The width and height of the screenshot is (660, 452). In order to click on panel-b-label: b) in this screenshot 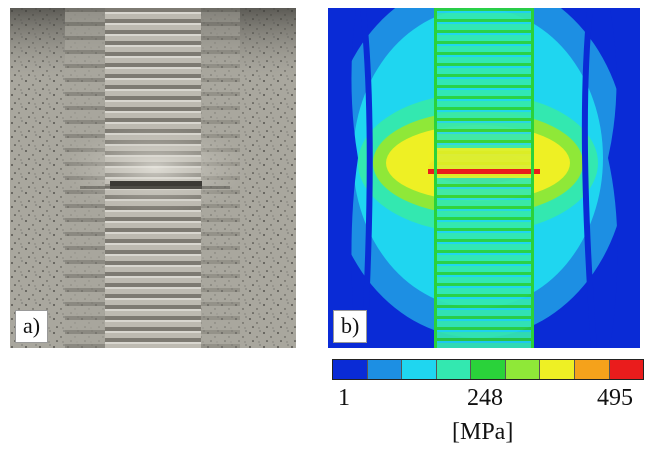, I will do `click(350, 326)`.